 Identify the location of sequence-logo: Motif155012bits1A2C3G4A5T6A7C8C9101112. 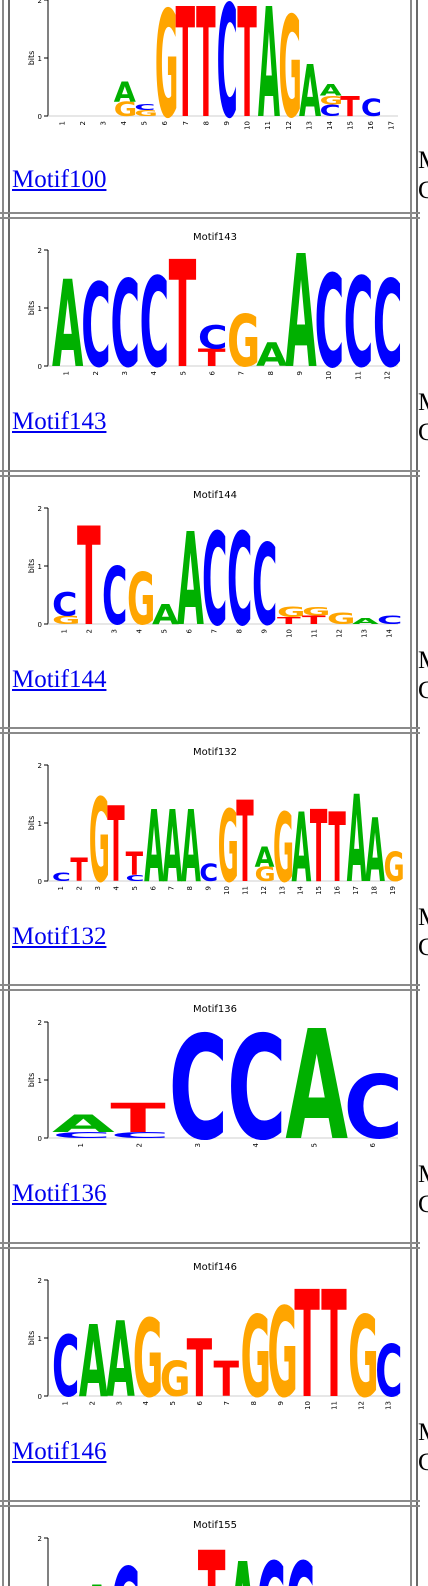
(176, 1553).